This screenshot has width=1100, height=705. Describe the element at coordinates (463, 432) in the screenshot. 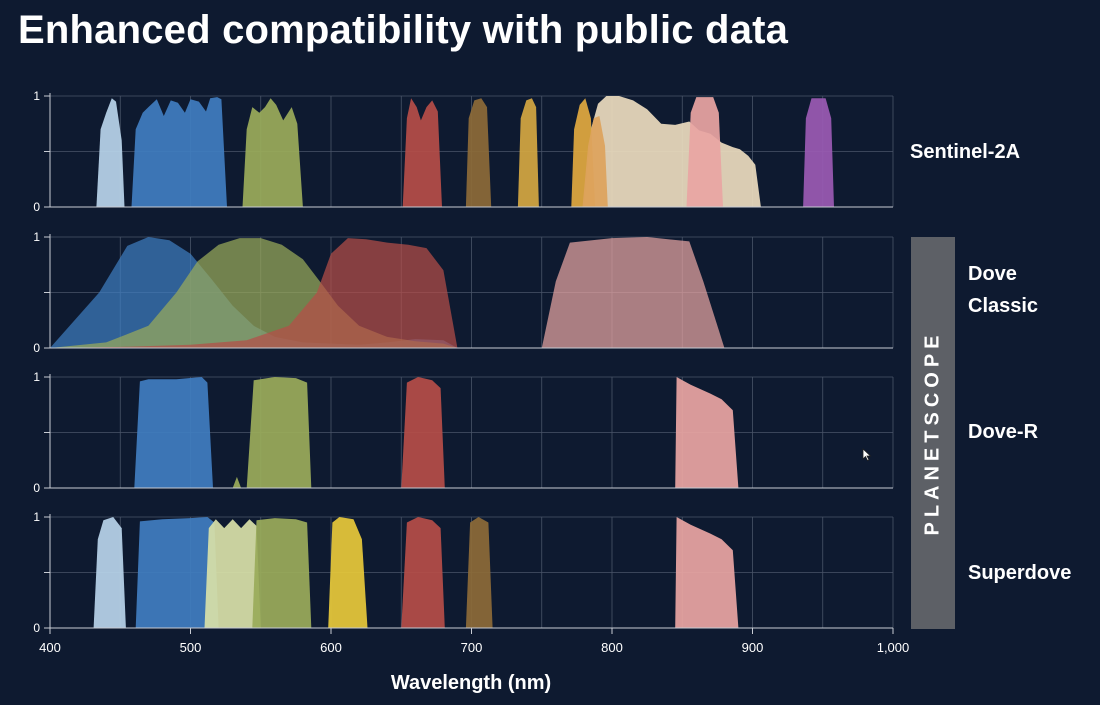

I see `panel-2: 01` at that location.